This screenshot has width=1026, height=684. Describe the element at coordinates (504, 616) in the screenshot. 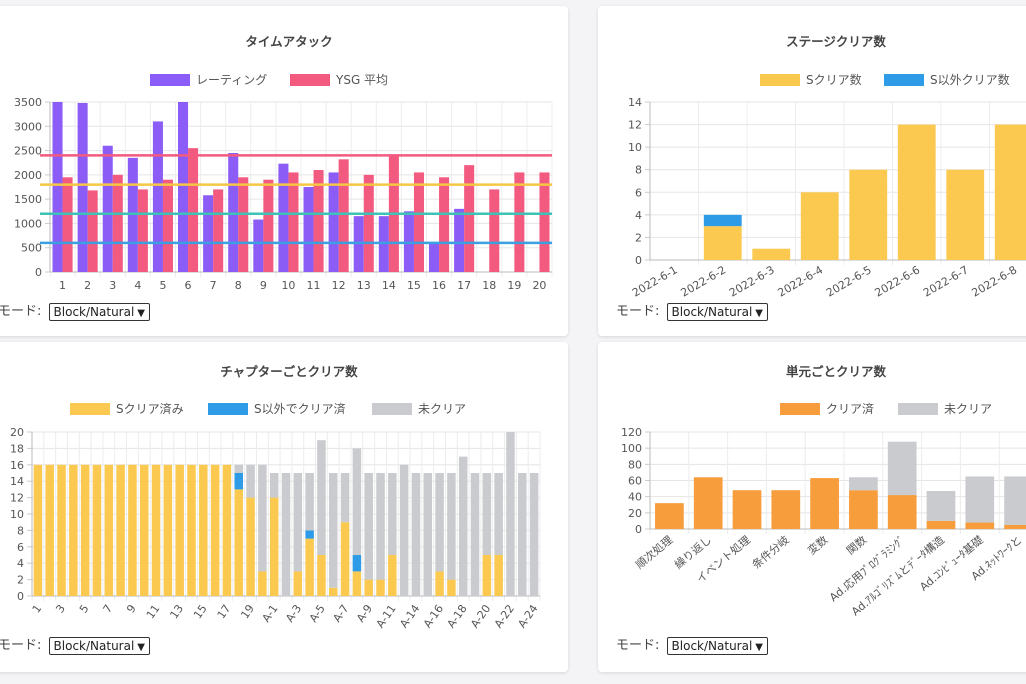

I see `x-tick-label: A-22` at that location.